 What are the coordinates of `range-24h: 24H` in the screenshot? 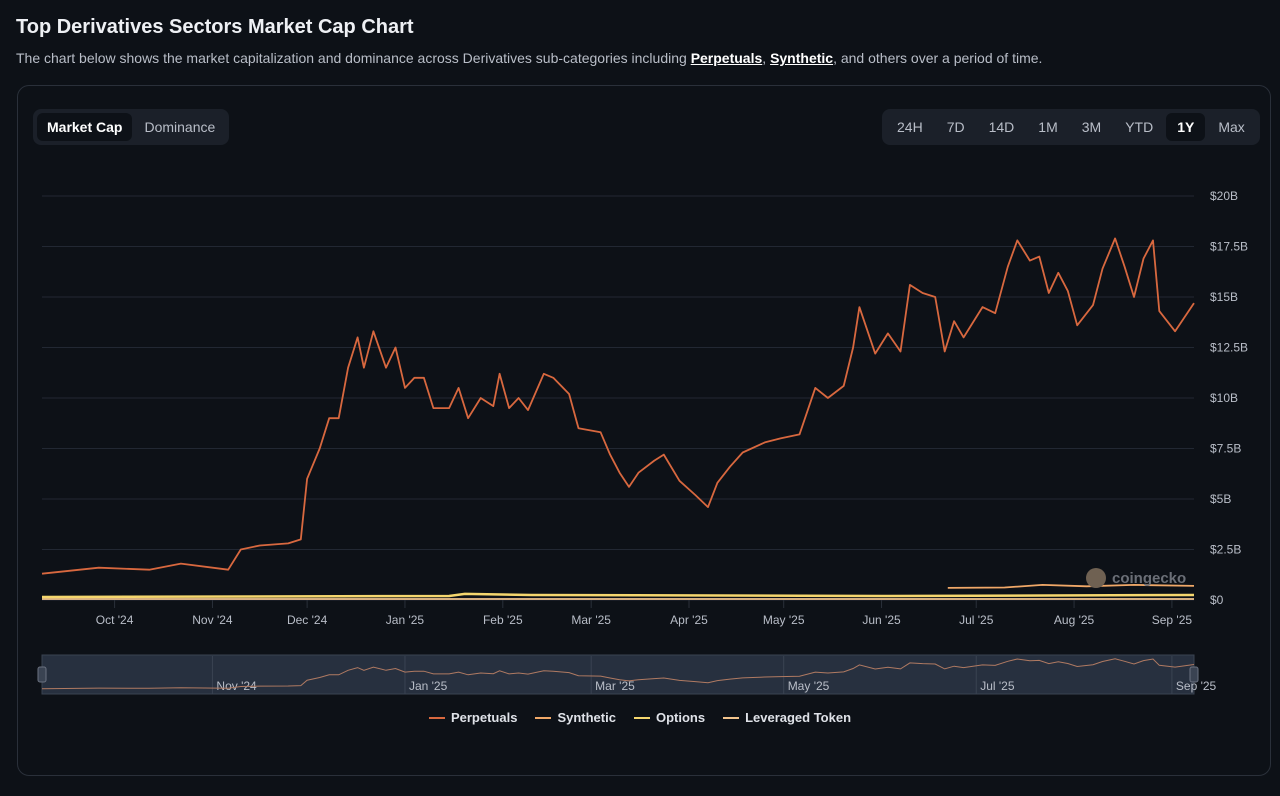 It's located at (910, 127).